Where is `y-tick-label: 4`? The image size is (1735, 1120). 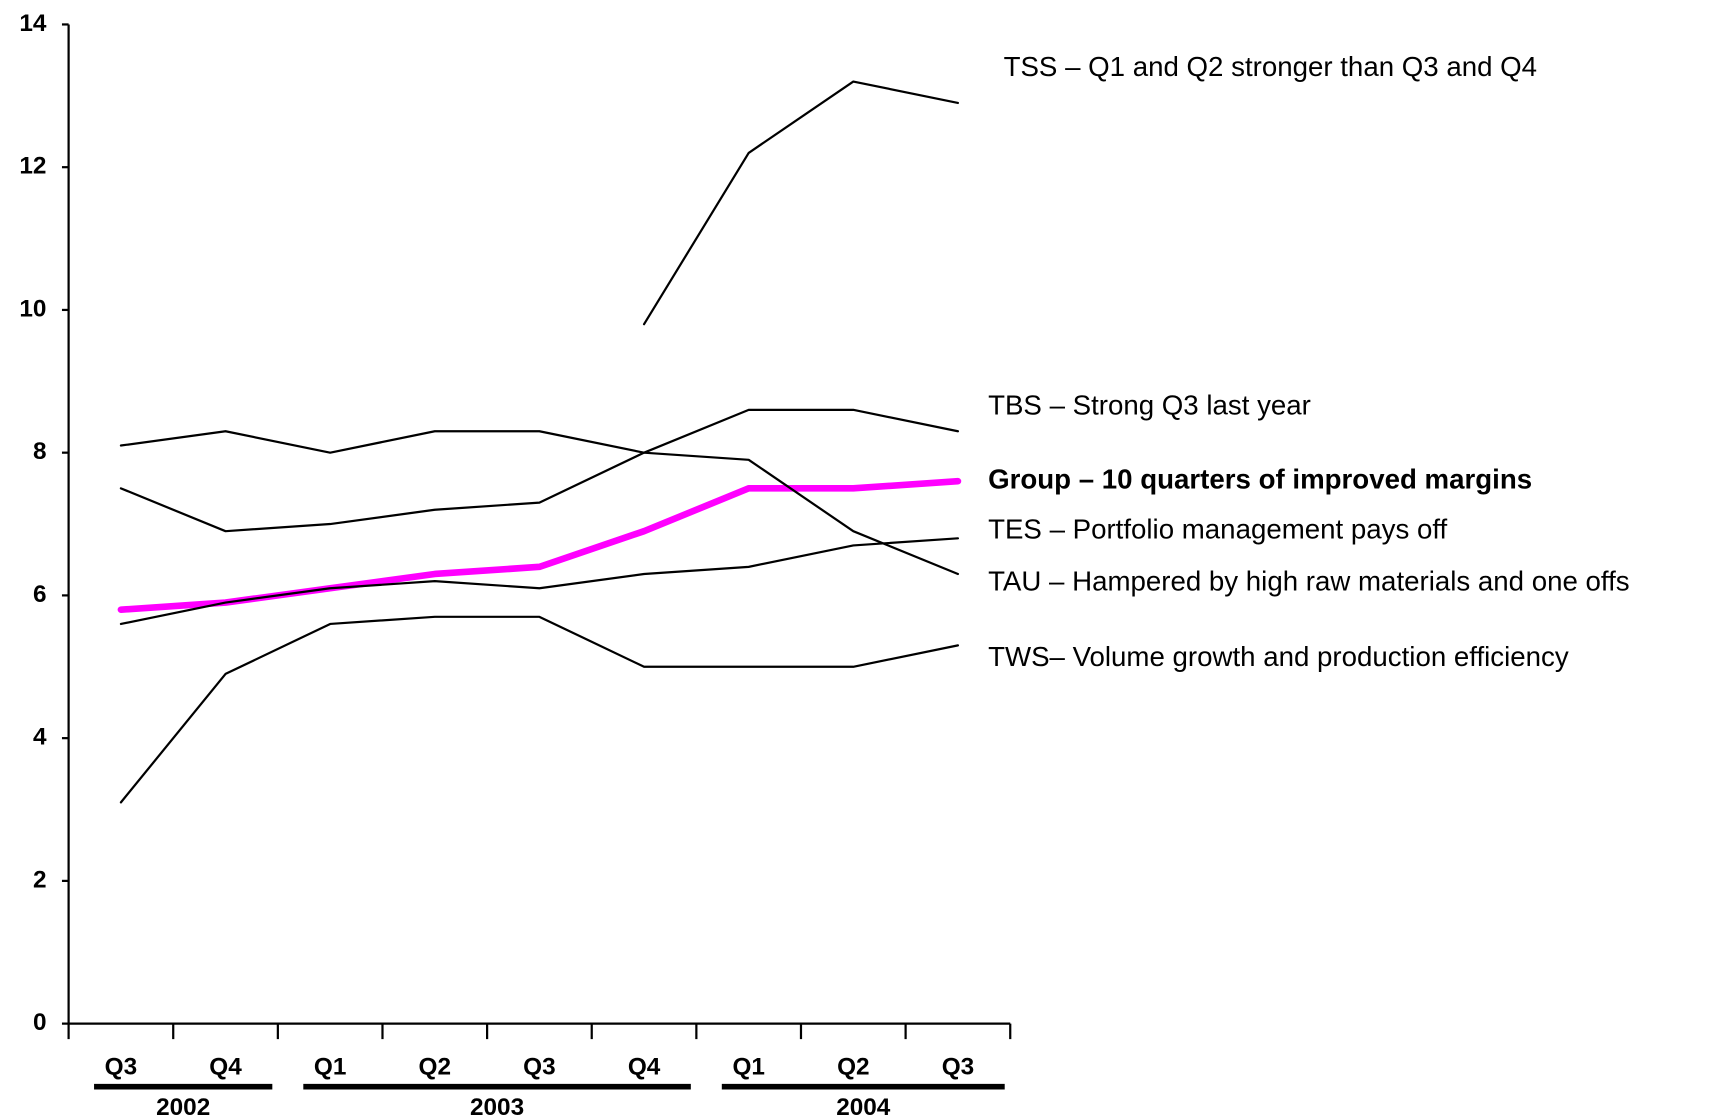
y-tick-label: 4 is located at coordinates (40, 737).